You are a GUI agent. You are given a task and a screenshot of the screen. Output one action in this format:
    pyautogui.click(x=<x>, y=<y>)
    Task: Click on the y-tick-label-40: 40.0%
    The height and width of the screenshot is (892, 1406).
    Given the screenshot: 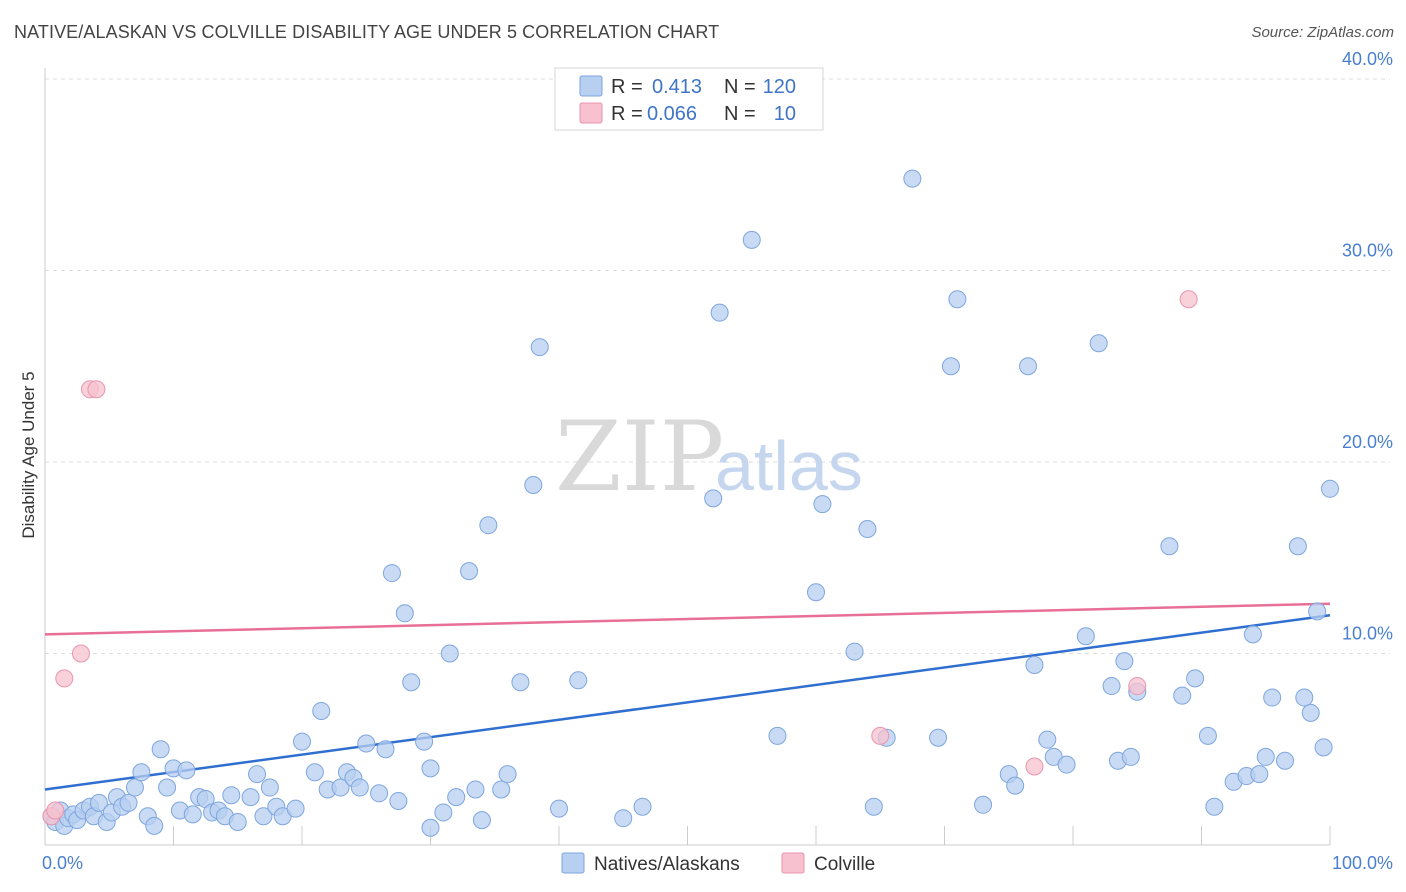 What is the action you would take?
    pyautogui.click(x=1367, y=59)
    